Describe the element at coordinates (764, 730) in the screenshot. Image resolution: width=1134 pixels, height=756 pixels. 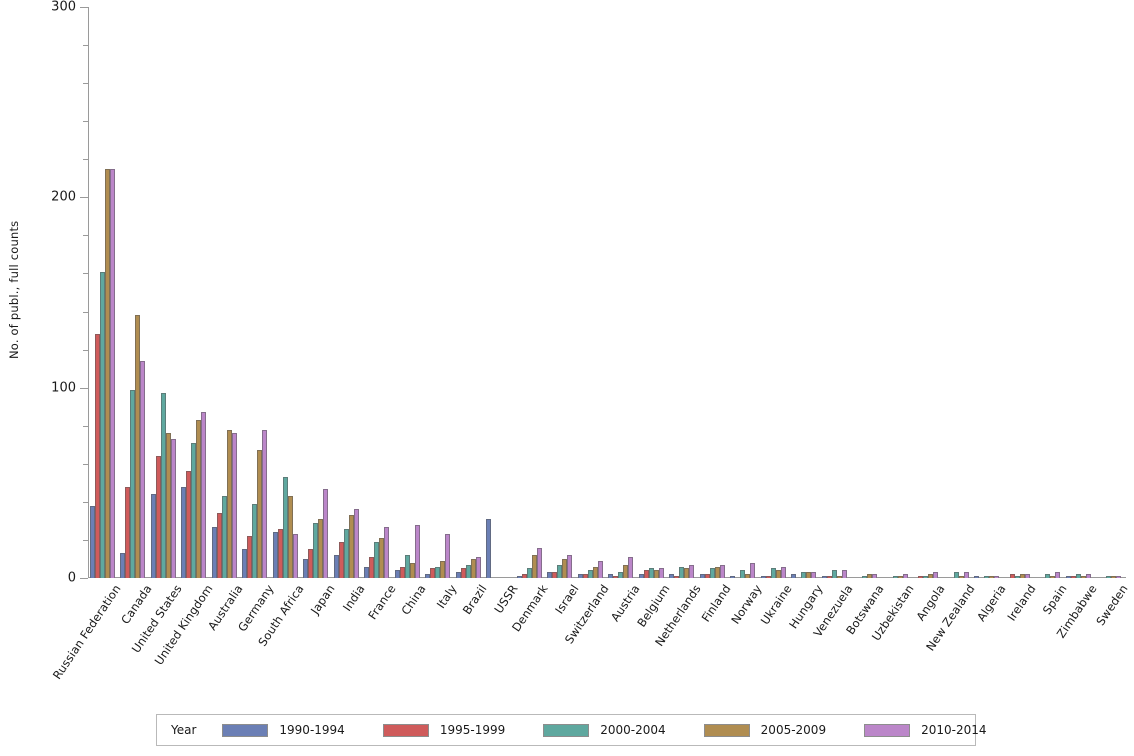
I see `legend-item: 2005-2009` at that location.